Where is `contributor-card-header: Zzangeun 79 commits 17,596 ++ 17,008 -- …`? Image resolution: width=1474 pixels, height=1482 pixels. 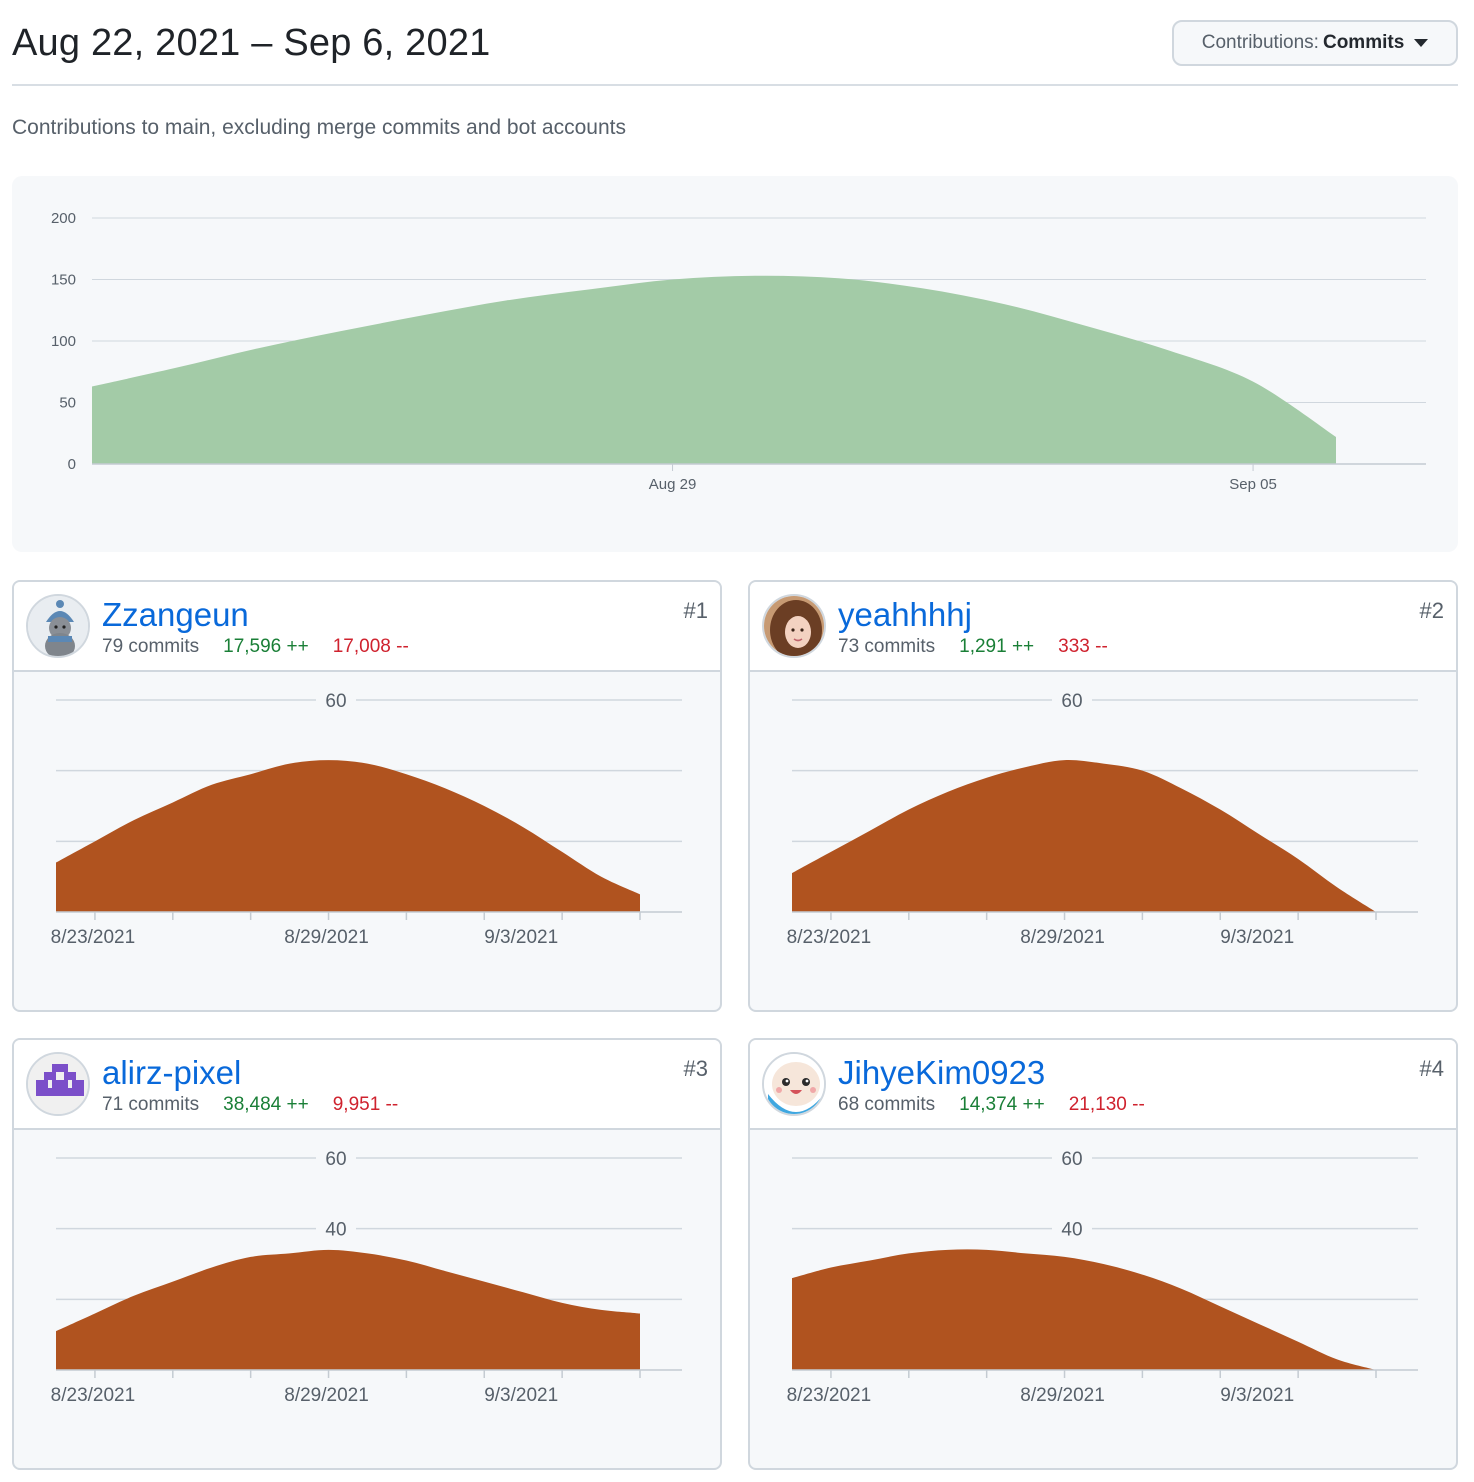
contributor-card-header: Zzangeun 79 commits 17,596 ++ 17,008 -- … is located at coordinates (367, 627).